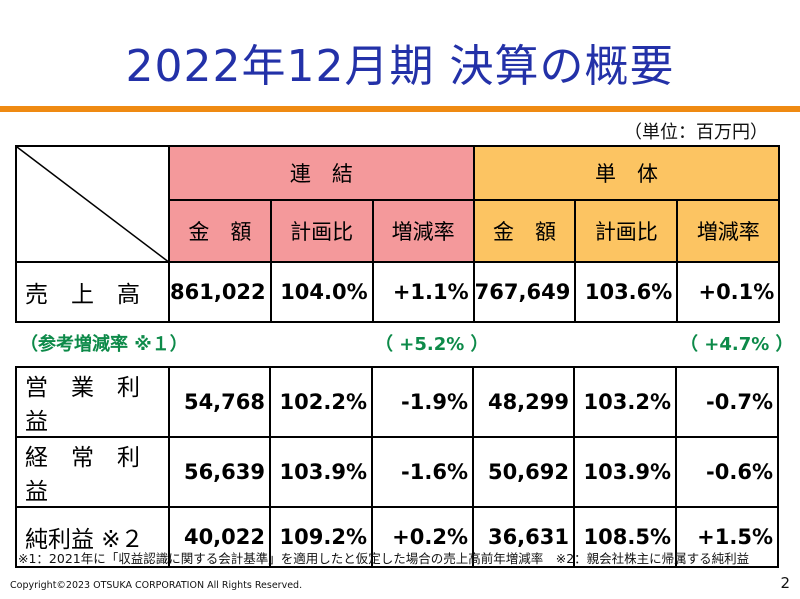 The width and height of the screenshot is (800, 599). I want to click on row-label: 純利益 ※２, so click(92, 537).